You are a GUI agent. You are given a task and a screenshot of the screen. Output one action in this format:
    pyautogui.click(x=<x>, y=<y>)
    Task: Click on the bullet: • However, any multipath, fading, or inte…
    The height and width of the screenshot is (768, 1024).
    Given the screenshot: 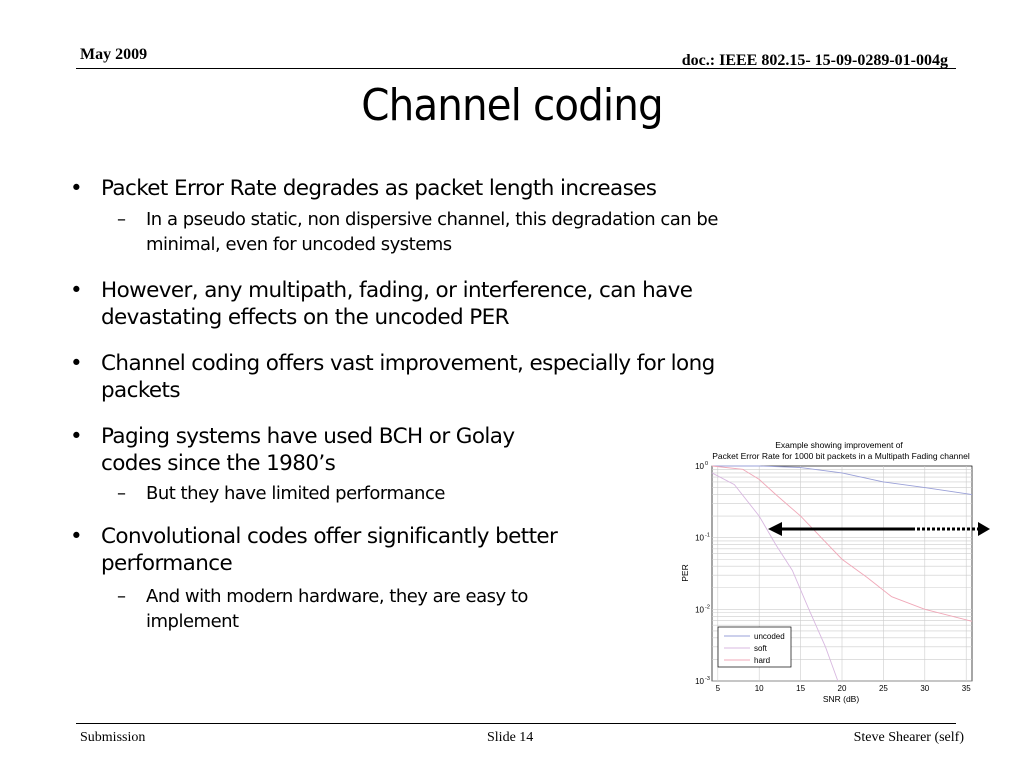 What is the action you would take?
    pyautogui.click(x=381, y=304)
    